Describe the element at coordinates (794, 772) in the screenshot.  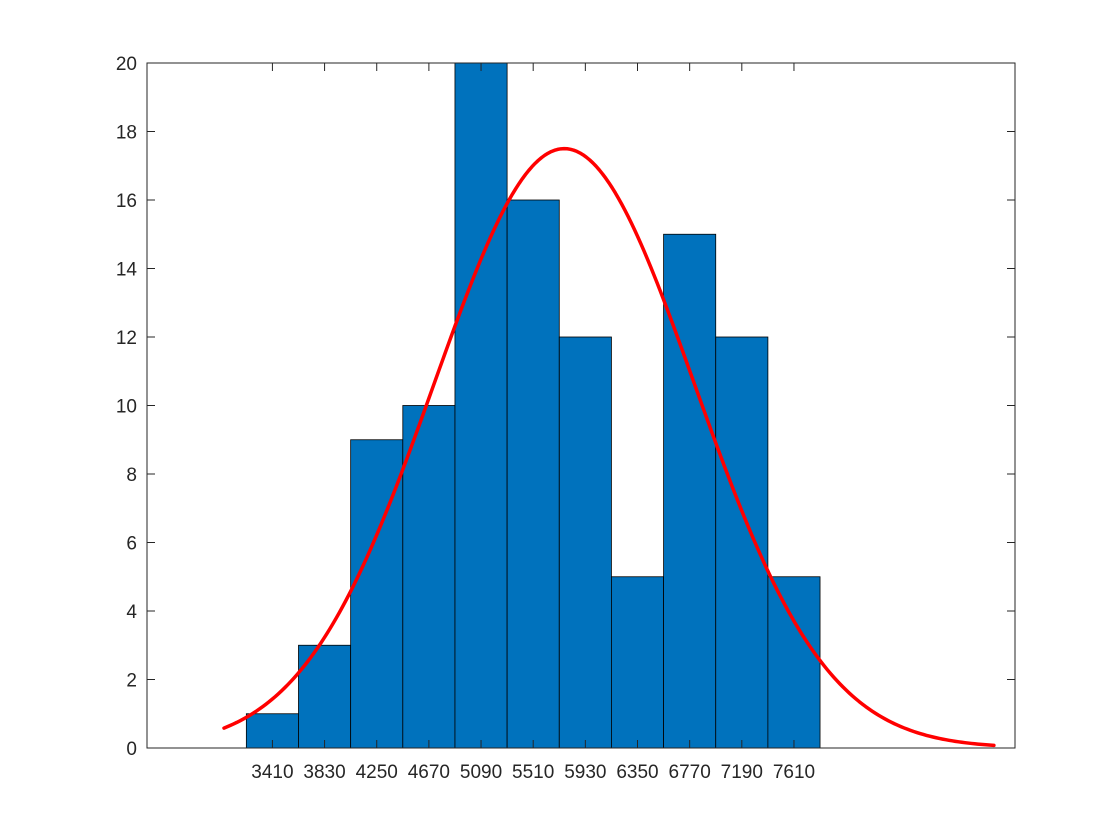
I see `x-tick-label: 7610` at that location.